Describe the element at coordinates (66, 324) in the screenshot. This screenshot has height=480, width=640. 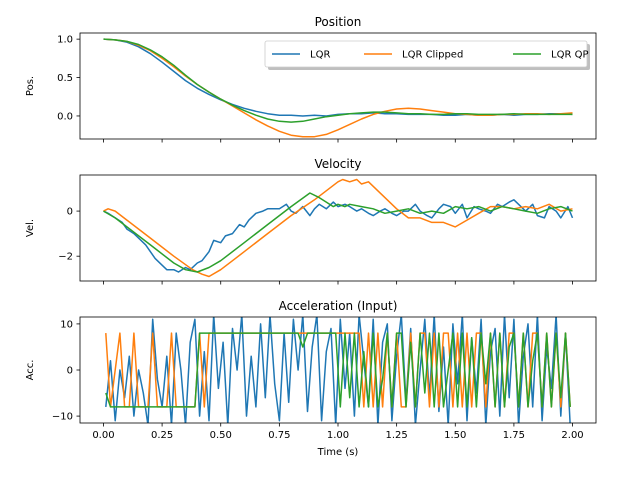
I see `acceleration-y-tick-label: 10` at that location.